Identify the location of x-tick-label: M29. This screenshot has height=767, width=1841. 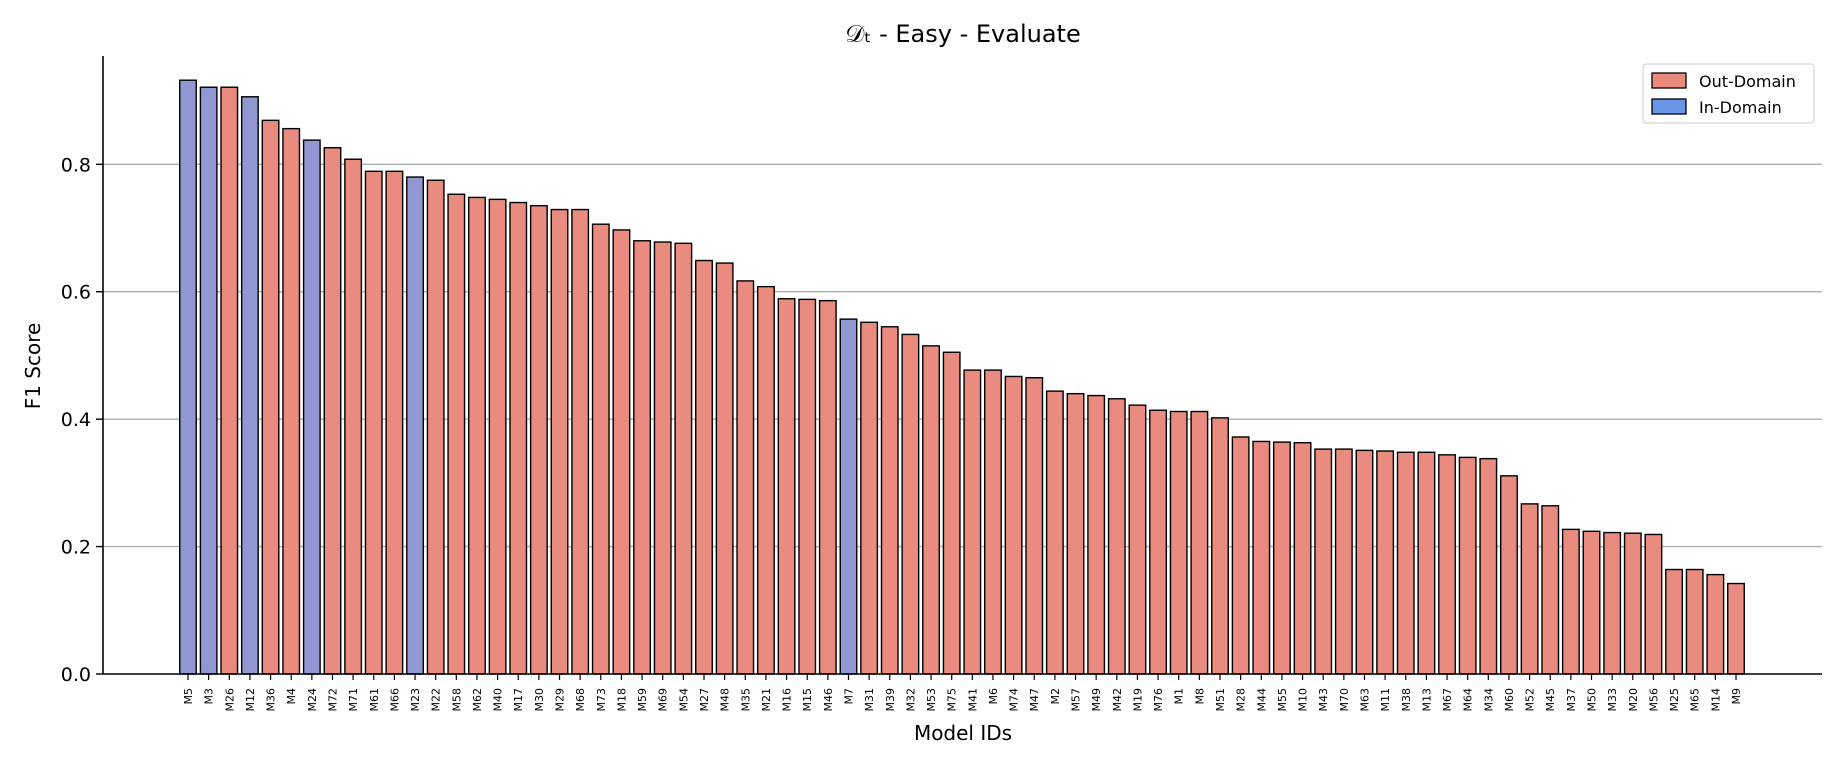
(560, 700).